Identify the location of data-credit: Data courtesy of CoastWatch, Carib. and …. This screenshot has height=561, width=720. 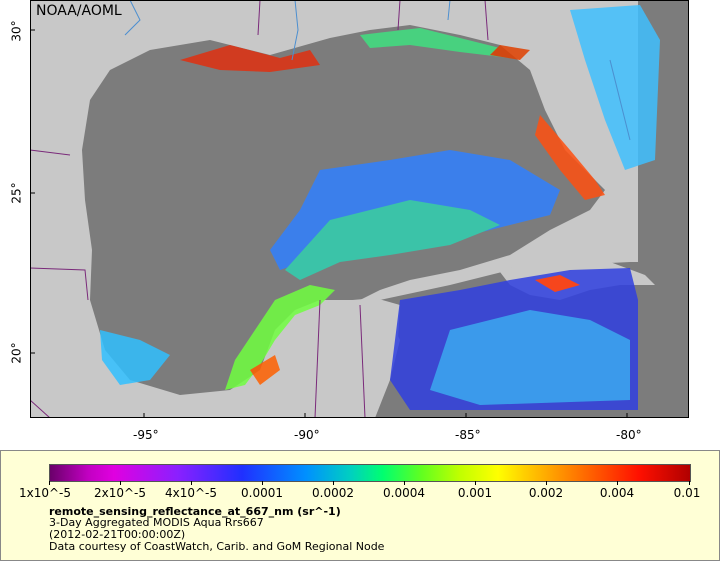
(217, 546).